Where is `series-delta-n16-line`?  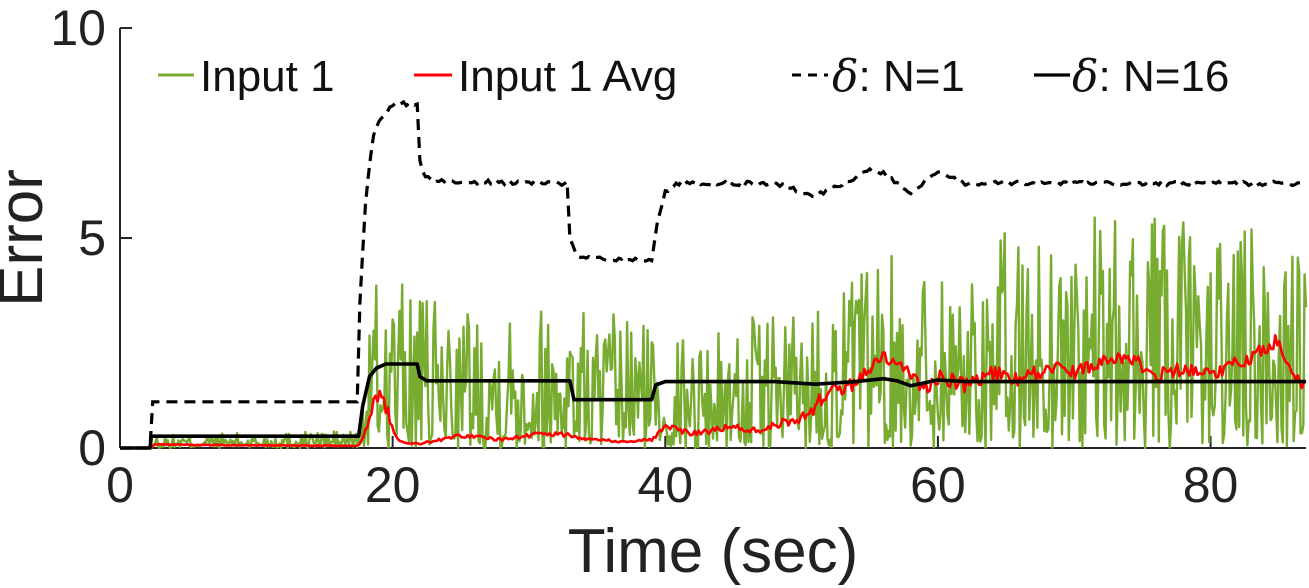 series-delta-n16-line is located at coordinates (713, 406).